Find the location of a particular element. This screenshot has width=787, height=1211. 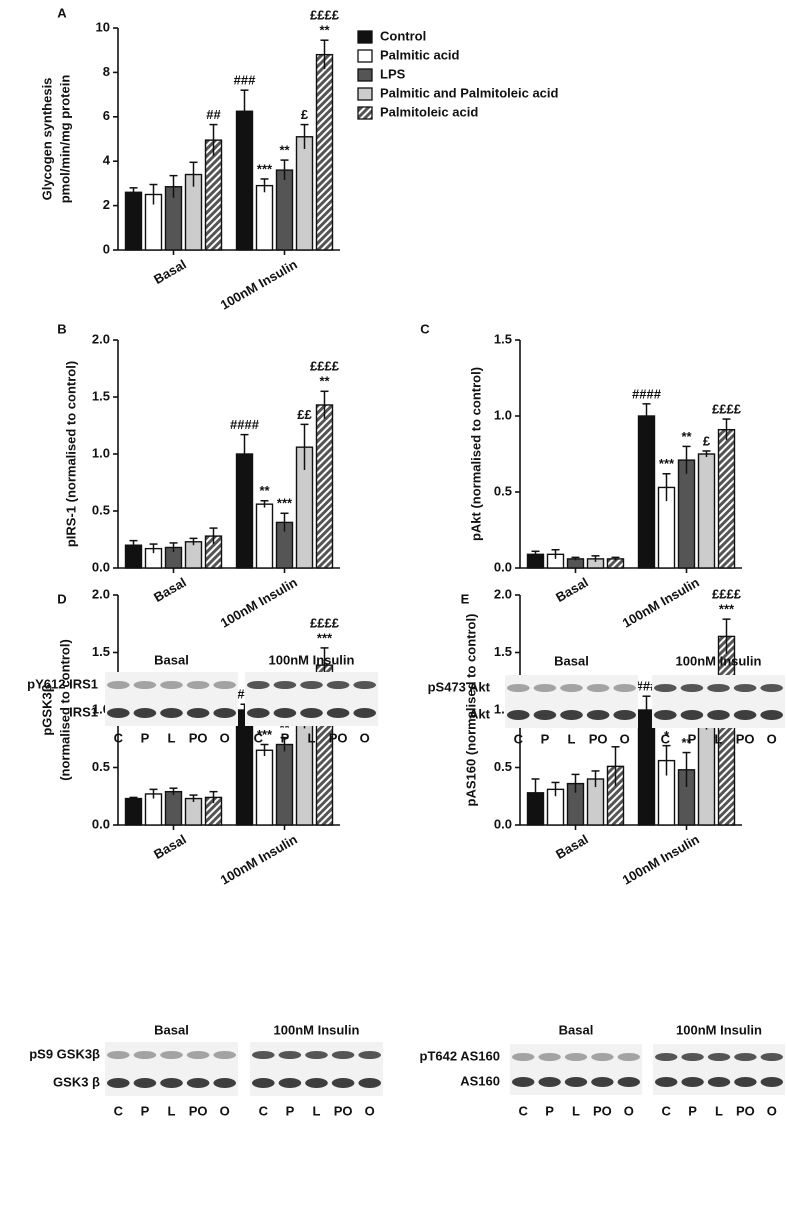

y-tick-label: 0 is located at coordinates (106, 248).